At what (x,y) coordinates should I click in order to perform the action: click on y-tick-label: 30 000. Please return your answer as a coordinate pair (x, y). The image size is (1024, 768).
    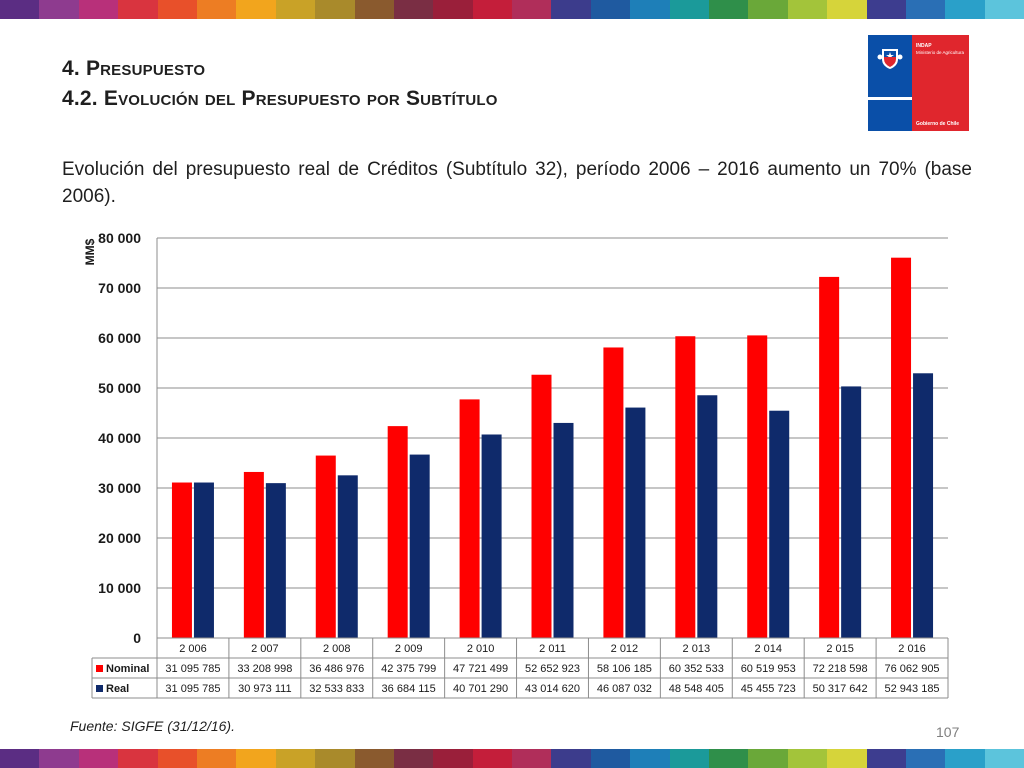
    Looking at the image, I should click on (119, 488).